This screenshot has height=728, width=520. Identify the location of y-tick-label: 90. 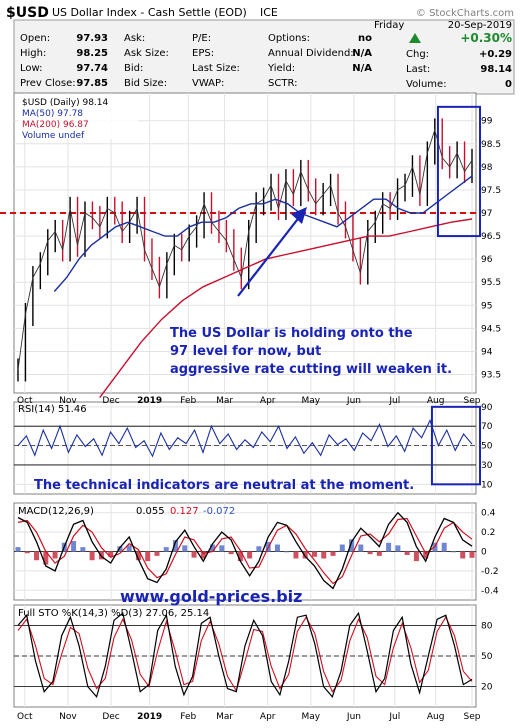
(487, 408).